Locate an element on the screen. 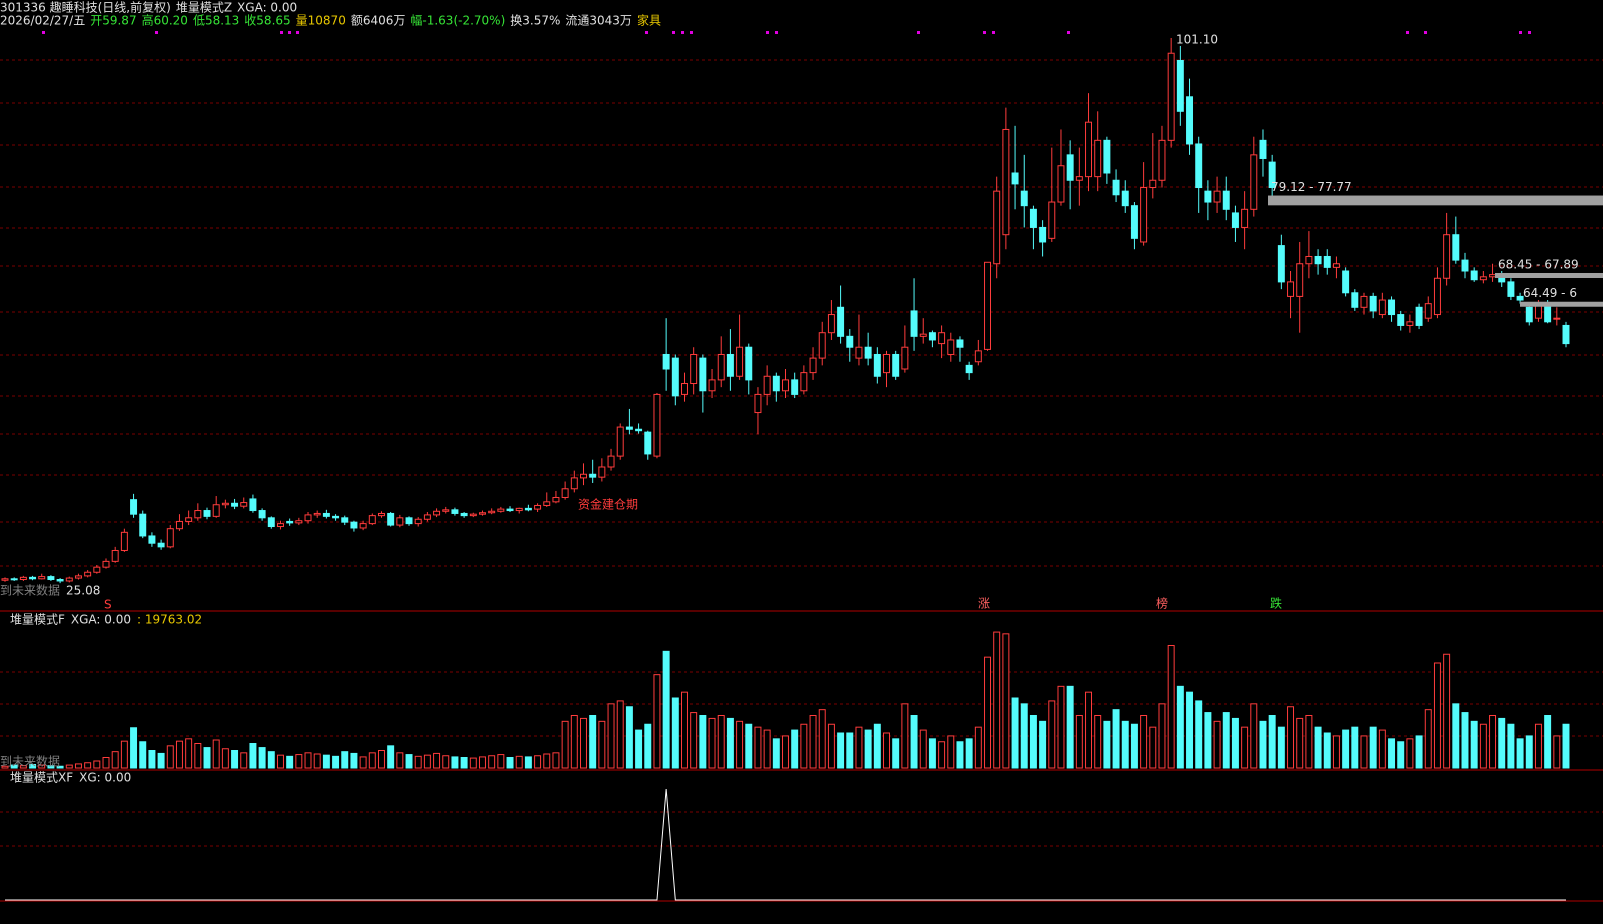  header-item: XGA: 0.00 is located at coordinates (267, 8).